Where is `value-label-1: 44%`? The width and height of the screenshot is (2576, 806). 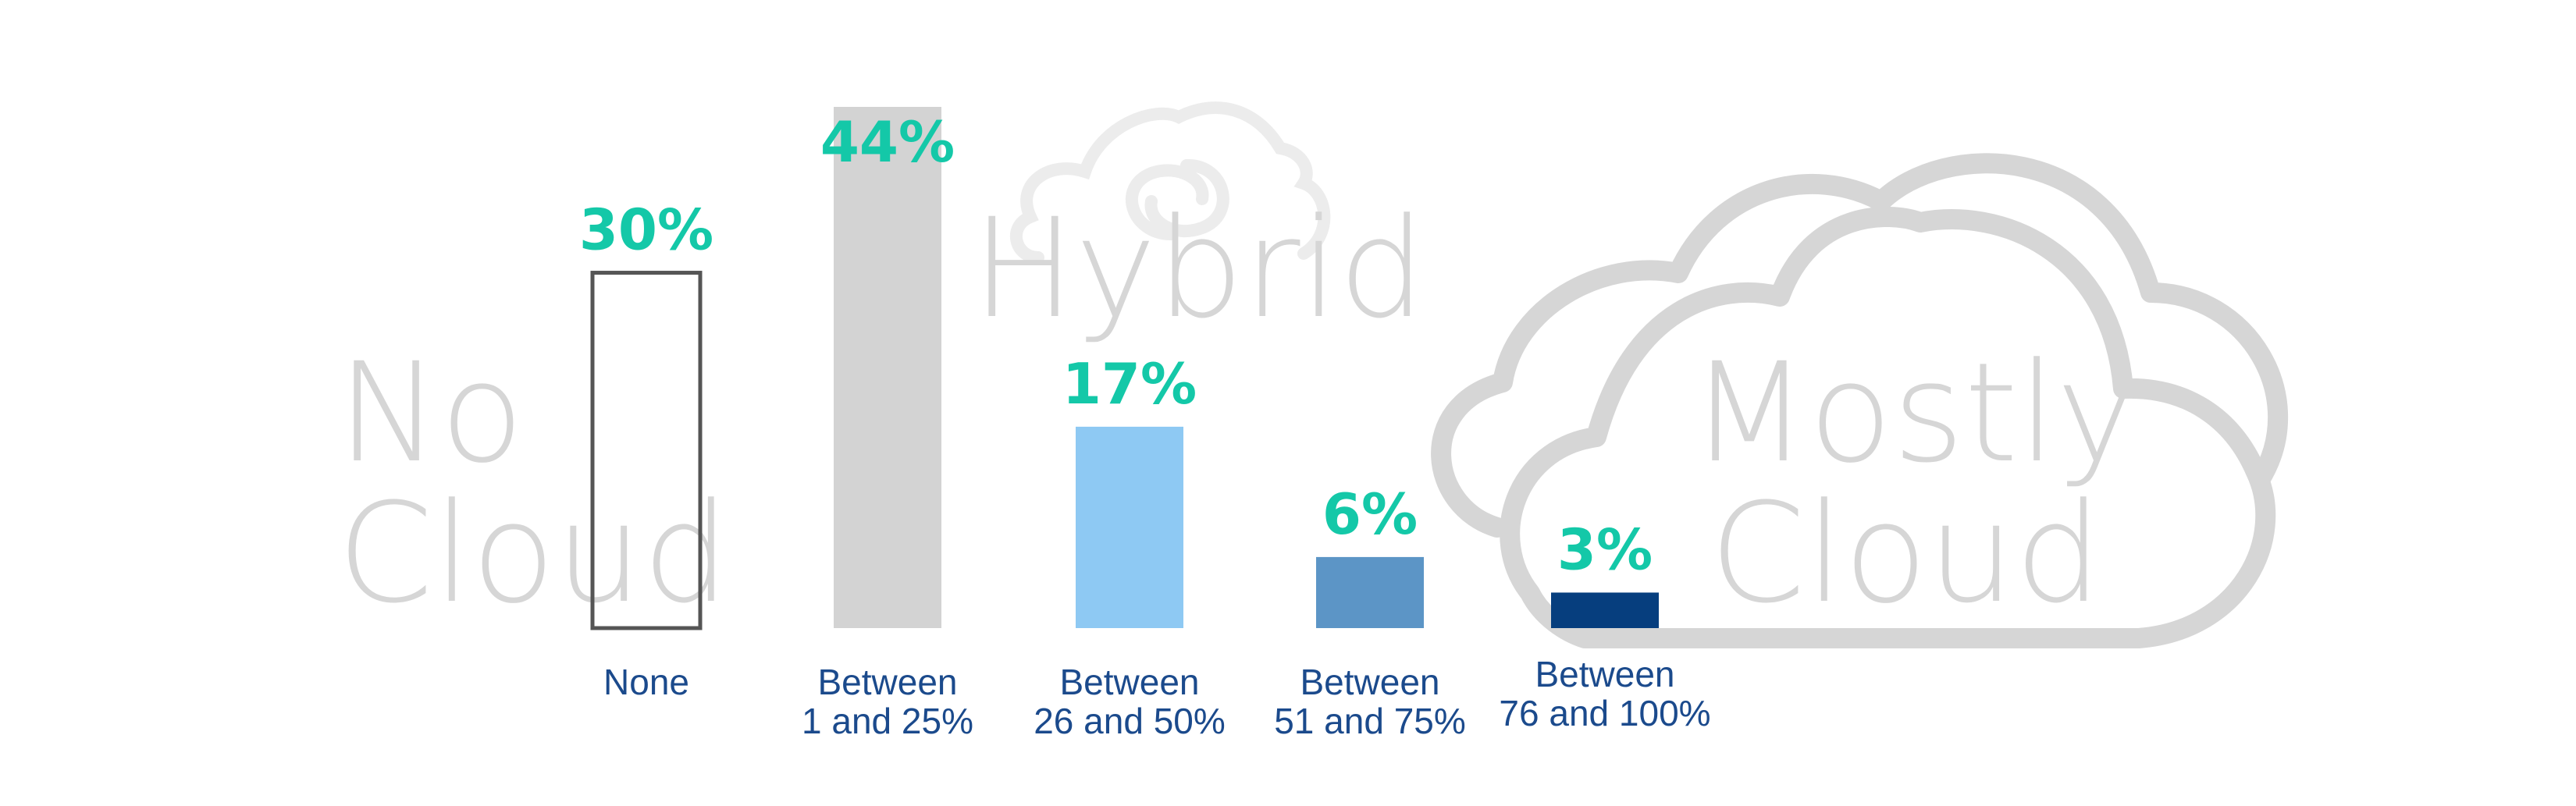 value-label-1: 44% is located at coordinates (888, 142).